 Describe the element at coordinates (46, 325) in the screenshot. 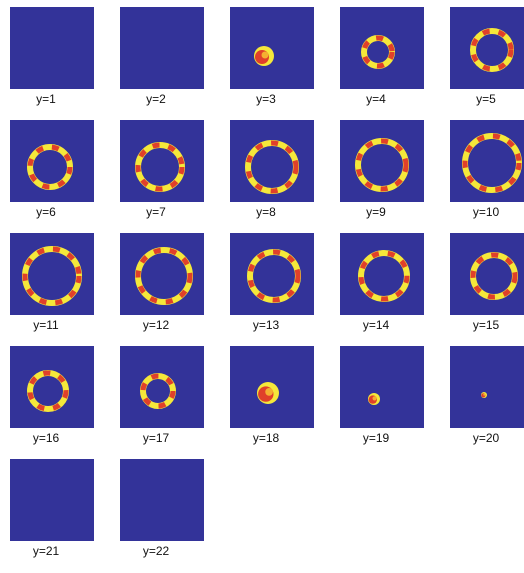

I see `panel-label: y=11` at that location.